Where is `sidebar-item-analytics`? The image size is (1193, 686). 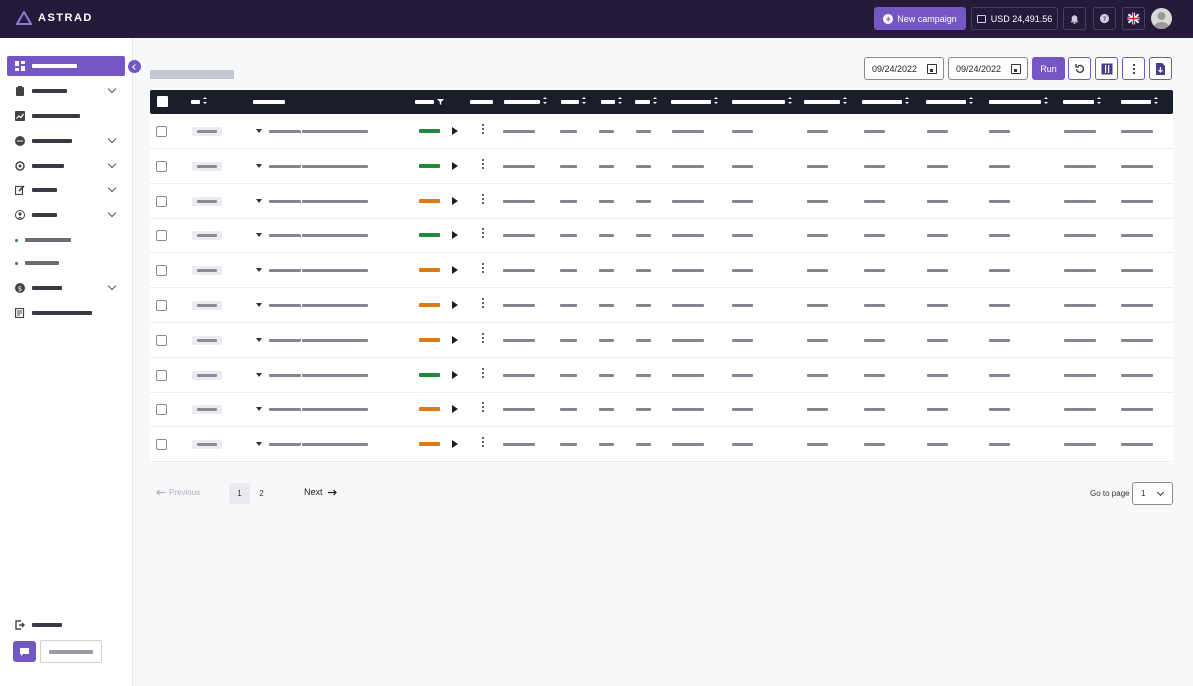 sidebar-item-analytics is located at coordinates (66, 116).